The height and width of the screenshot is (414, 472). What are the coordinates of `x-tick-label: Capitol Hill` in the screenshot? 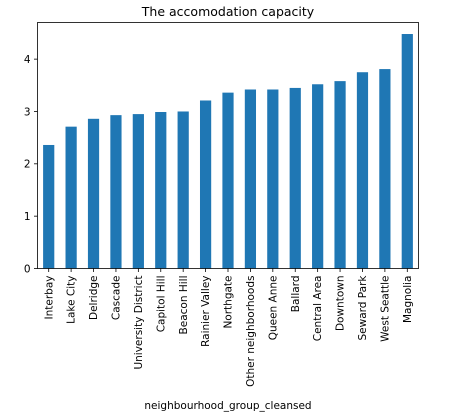 It's located at (161, 304).